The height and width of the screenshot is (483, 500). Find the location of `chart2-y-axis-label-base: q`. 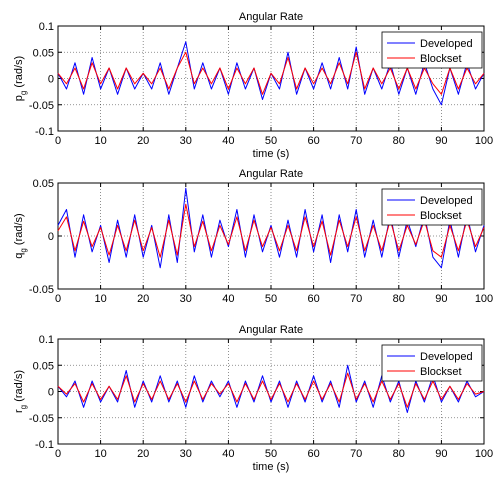

chart2-y-axis-label-base: q is located at coordinates (19, 256).